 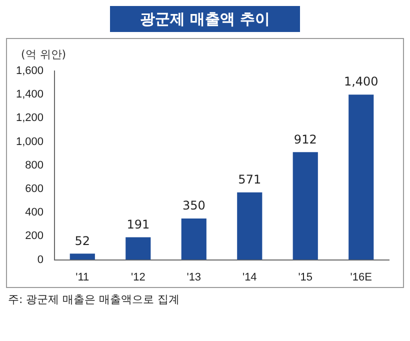 What do you see at coordinates (34, 189) in the screenshot?
I see `y-tick-label: 600` at bounding box center [34, 189].